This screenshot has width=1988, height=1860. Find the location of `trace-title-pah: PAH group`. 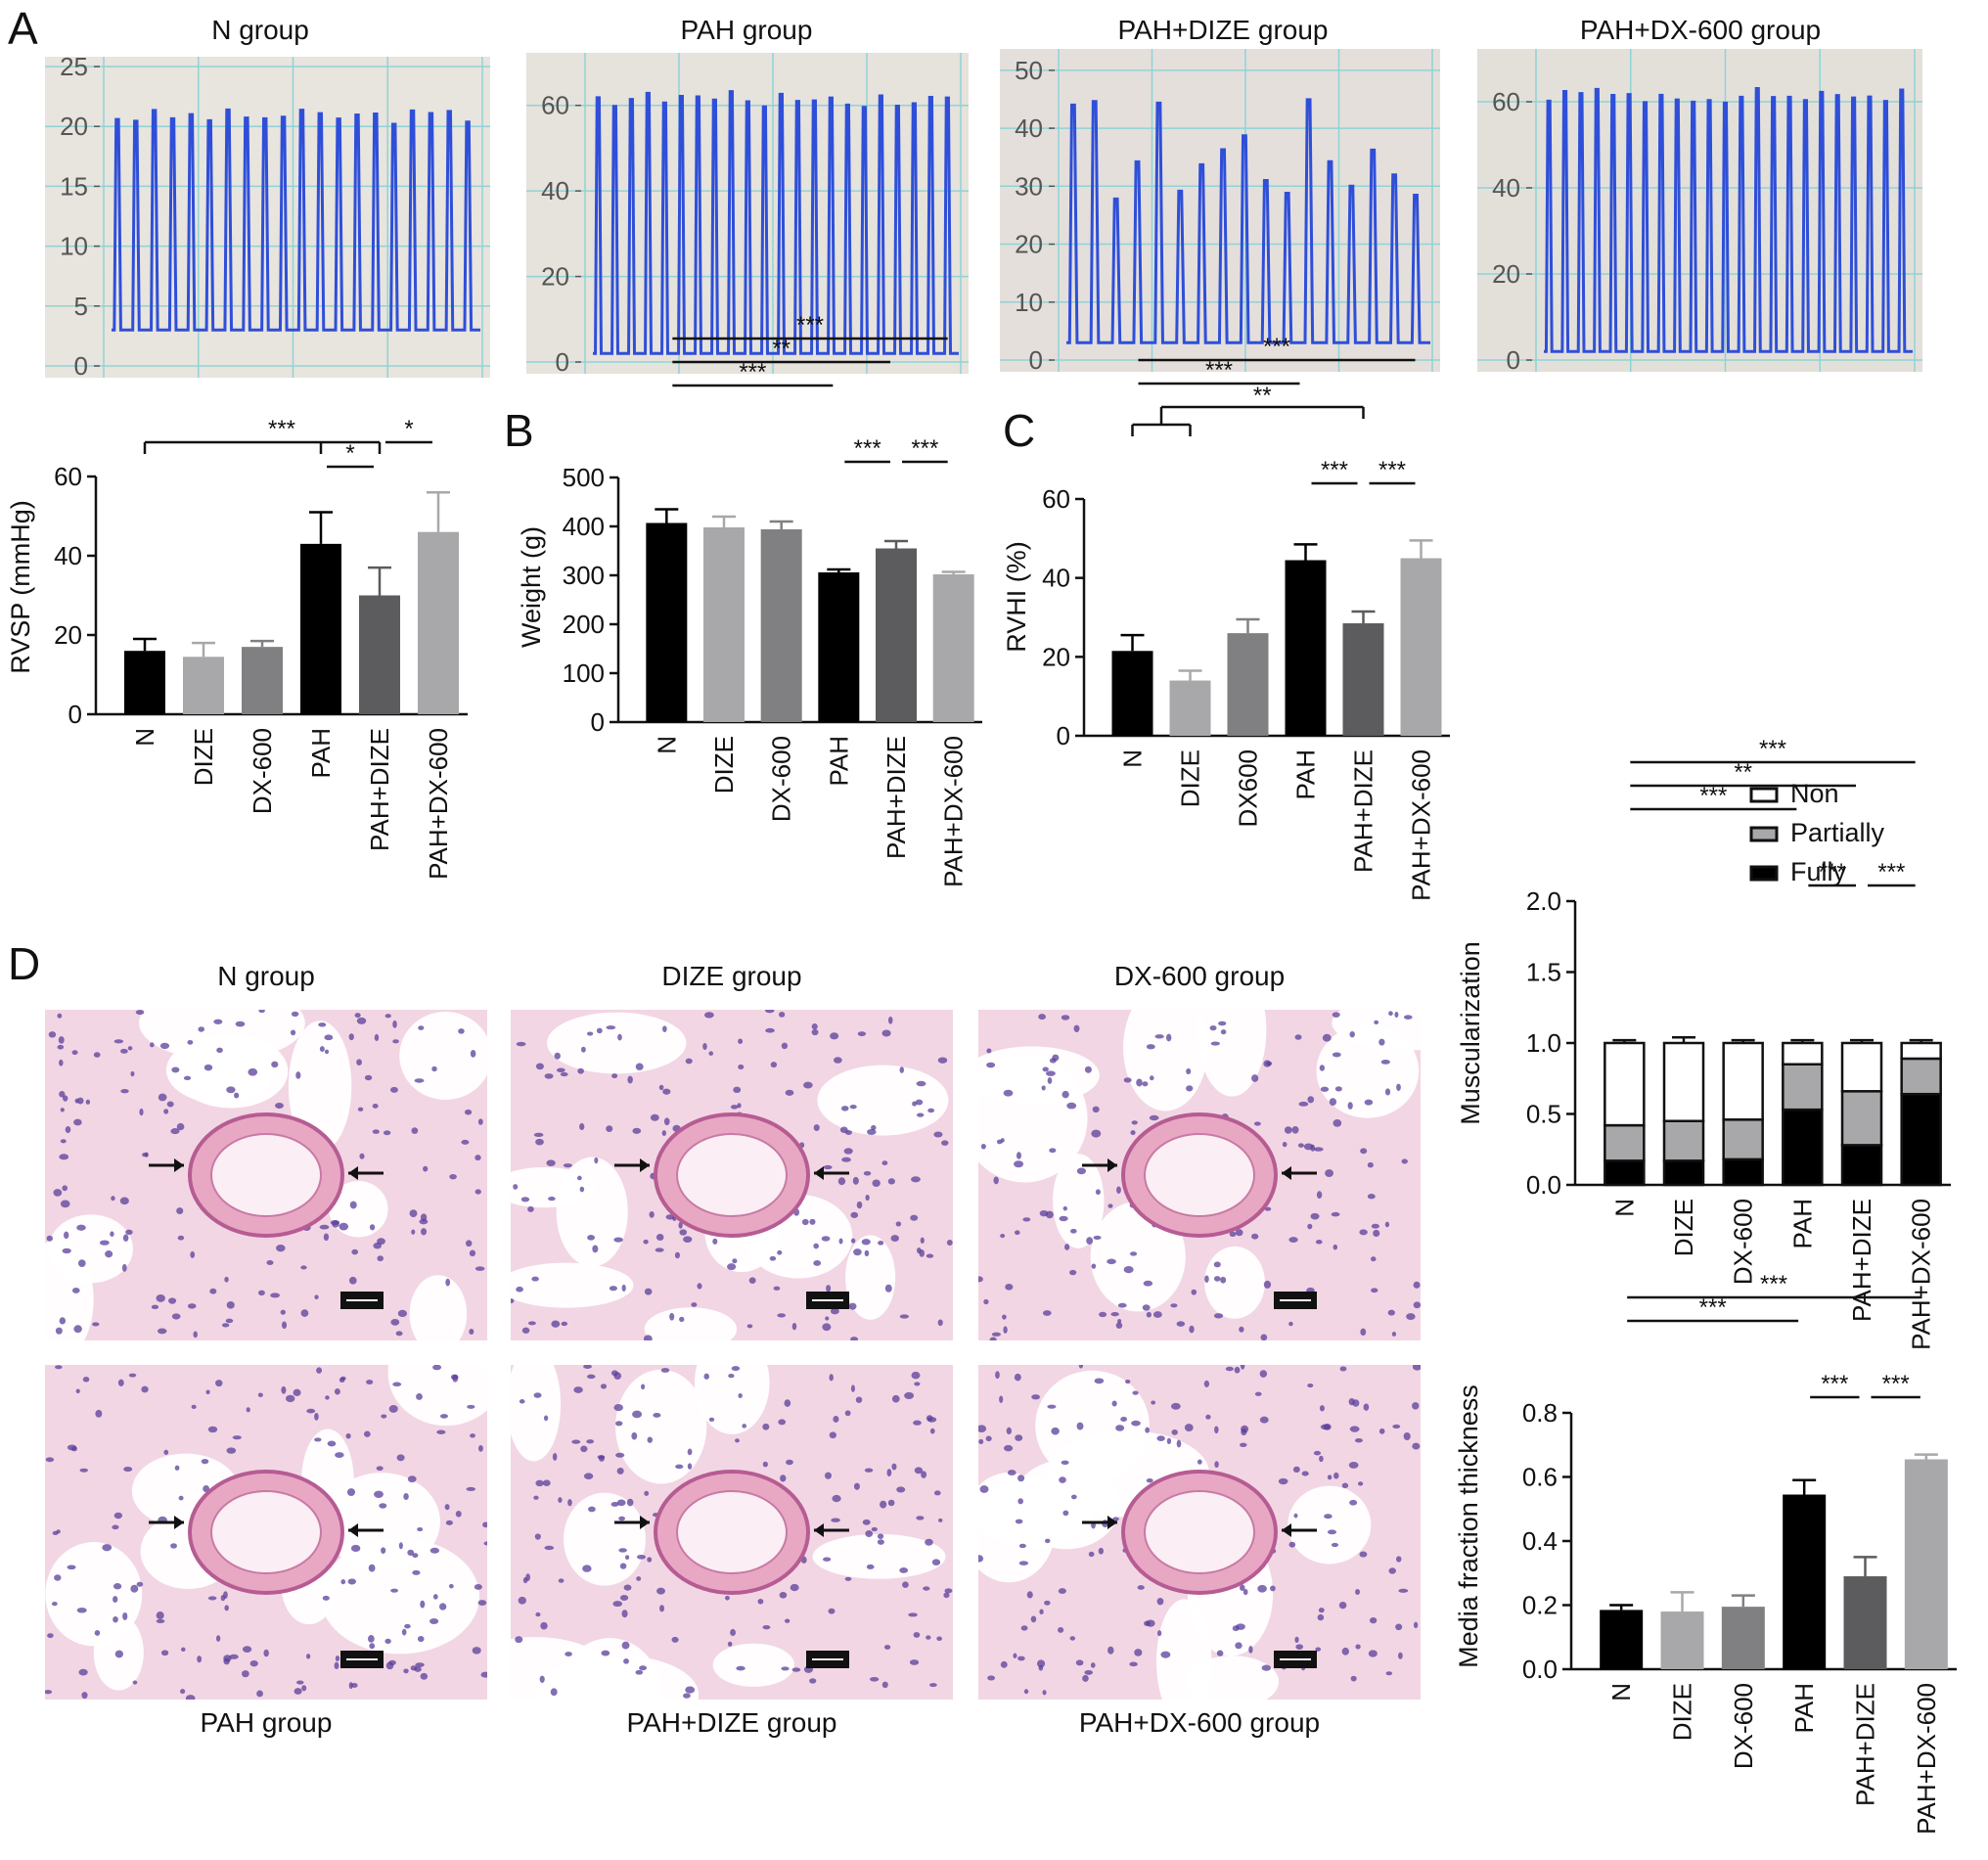

trace-title-pah: PAH group is located at coordinates (747, 30).